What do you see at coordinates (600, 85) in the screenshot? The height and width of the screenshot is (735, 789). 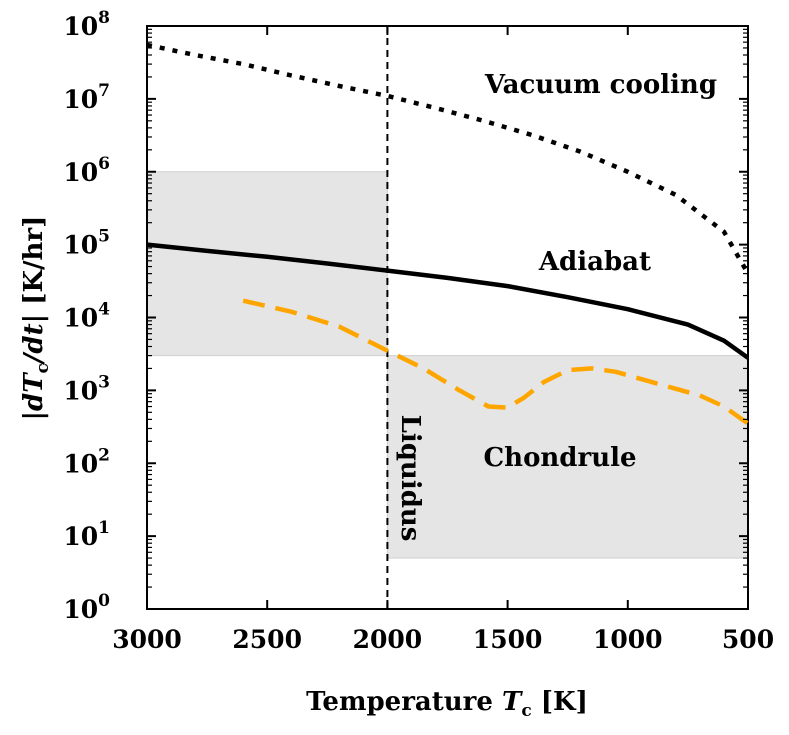 I see `series-label-vacuum-cooling: Vacuum cooling` at bounding box center [600, 85].